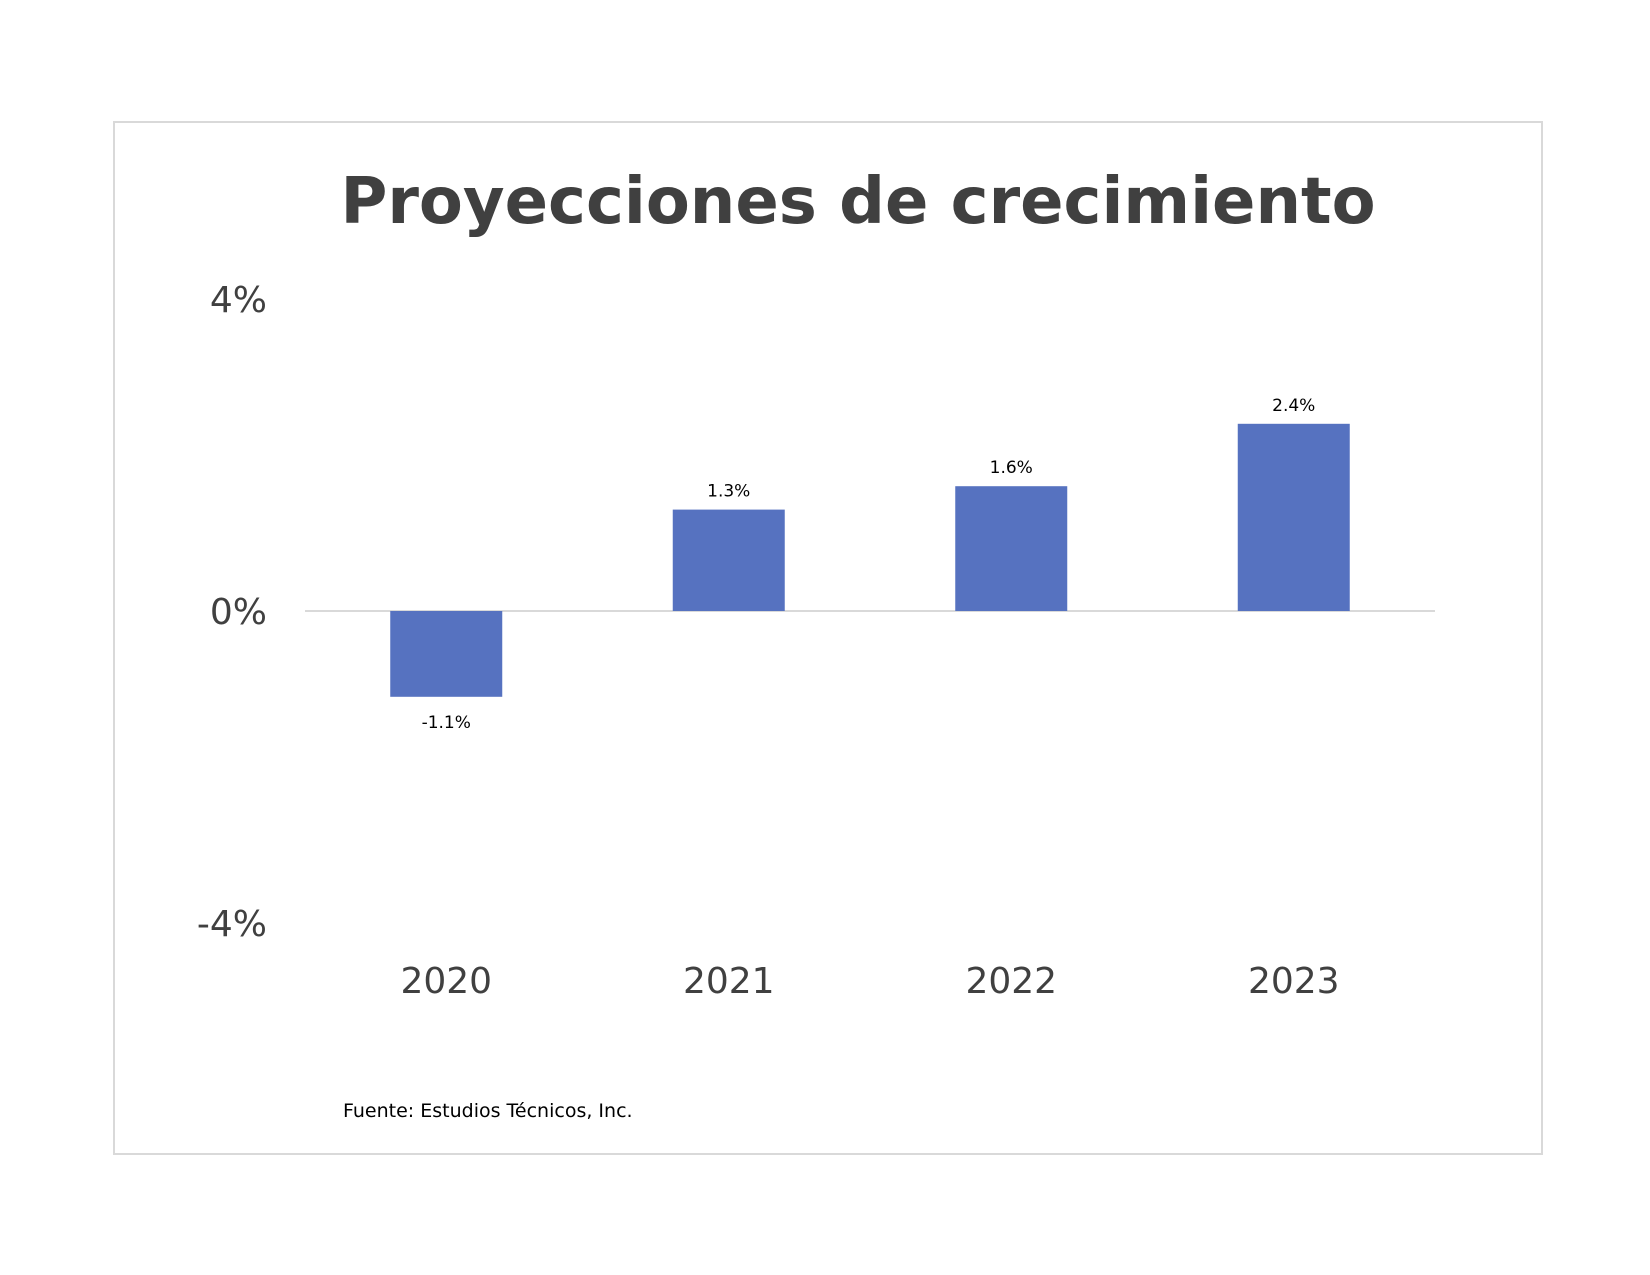  I want to click on data-label: 1.3%, so click(728, 492).